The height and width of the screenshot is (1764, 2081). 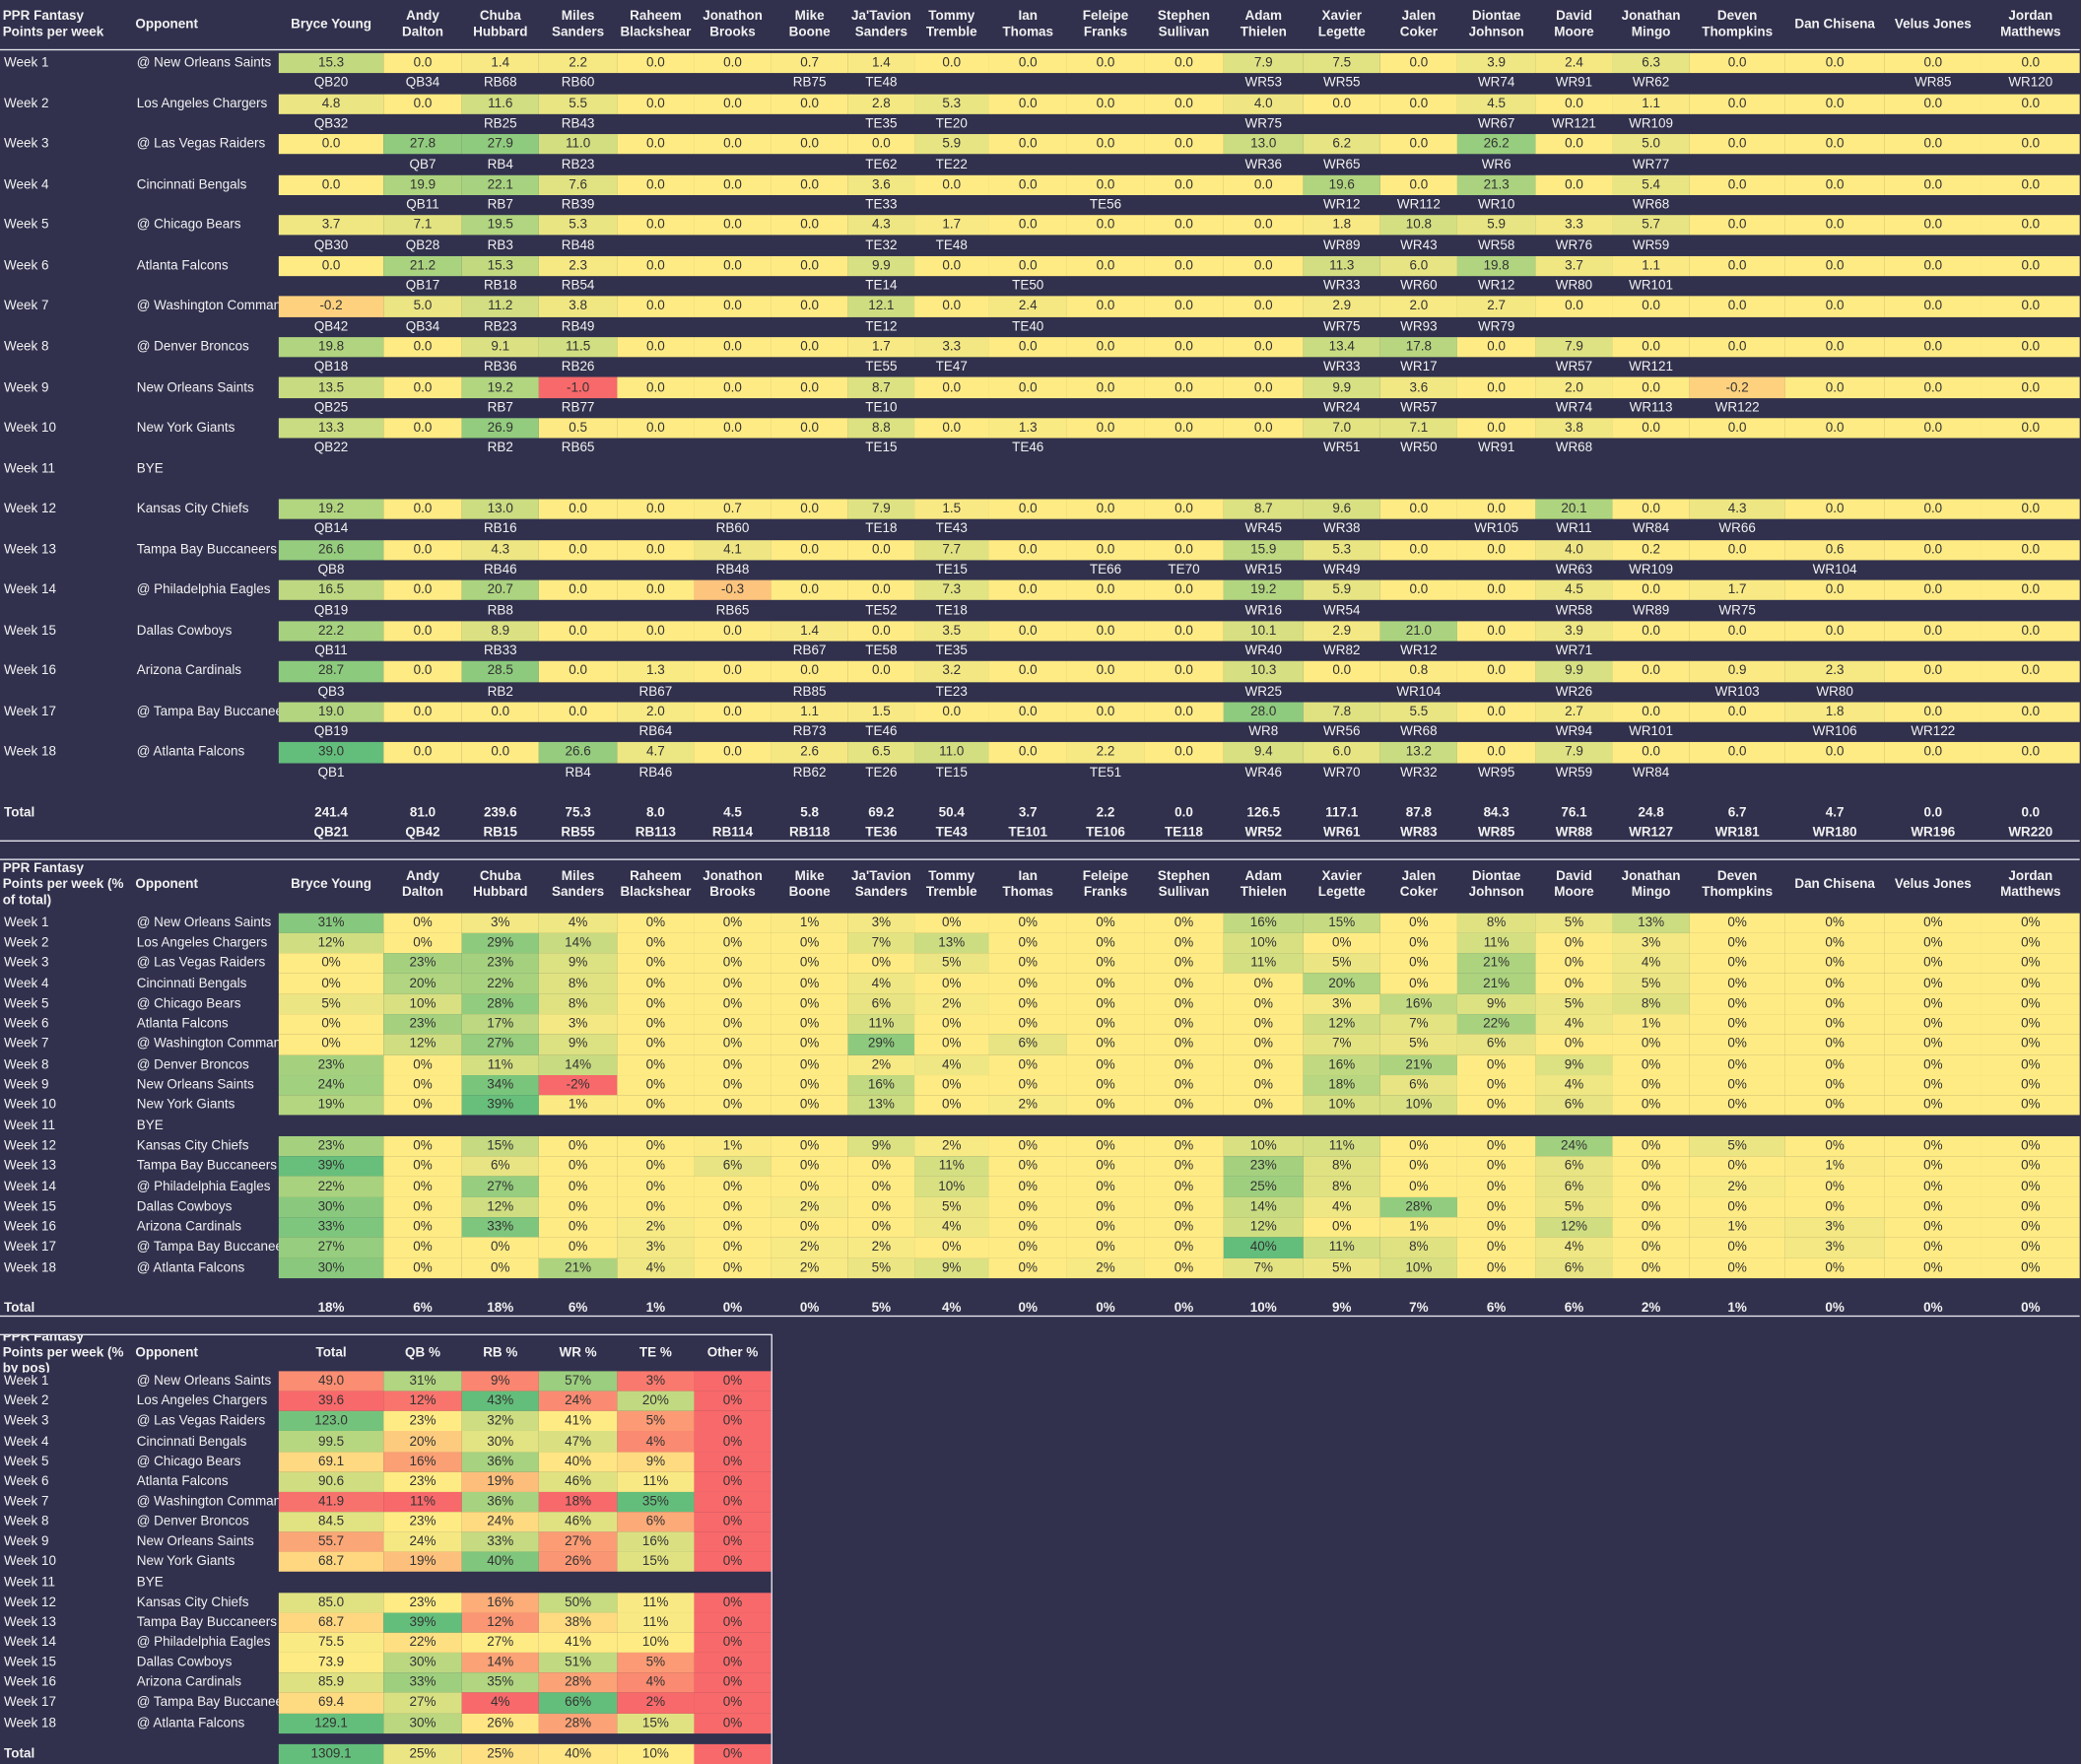 What do you see at coordinates (1574, 23) in the screenshot?
I see `player-header: David Moore` at bounding box center [1574, 23].